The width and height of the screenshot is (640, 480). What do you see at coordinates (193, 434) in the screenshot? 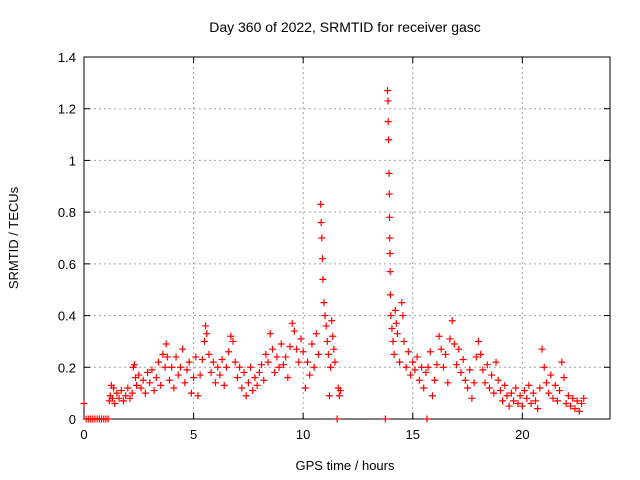
I see `x-tick-label: 5` at bounding box center [193, 434].